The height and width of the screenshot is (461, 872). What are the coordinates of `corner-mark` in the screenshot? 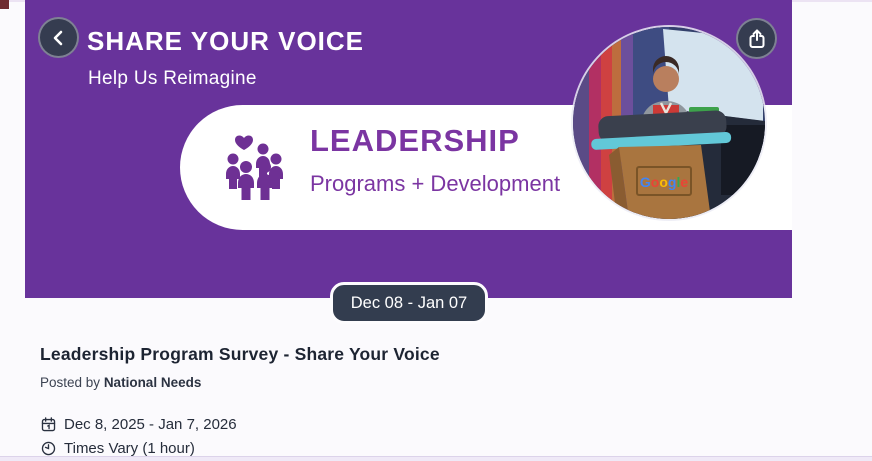 It's located at (4, 4).